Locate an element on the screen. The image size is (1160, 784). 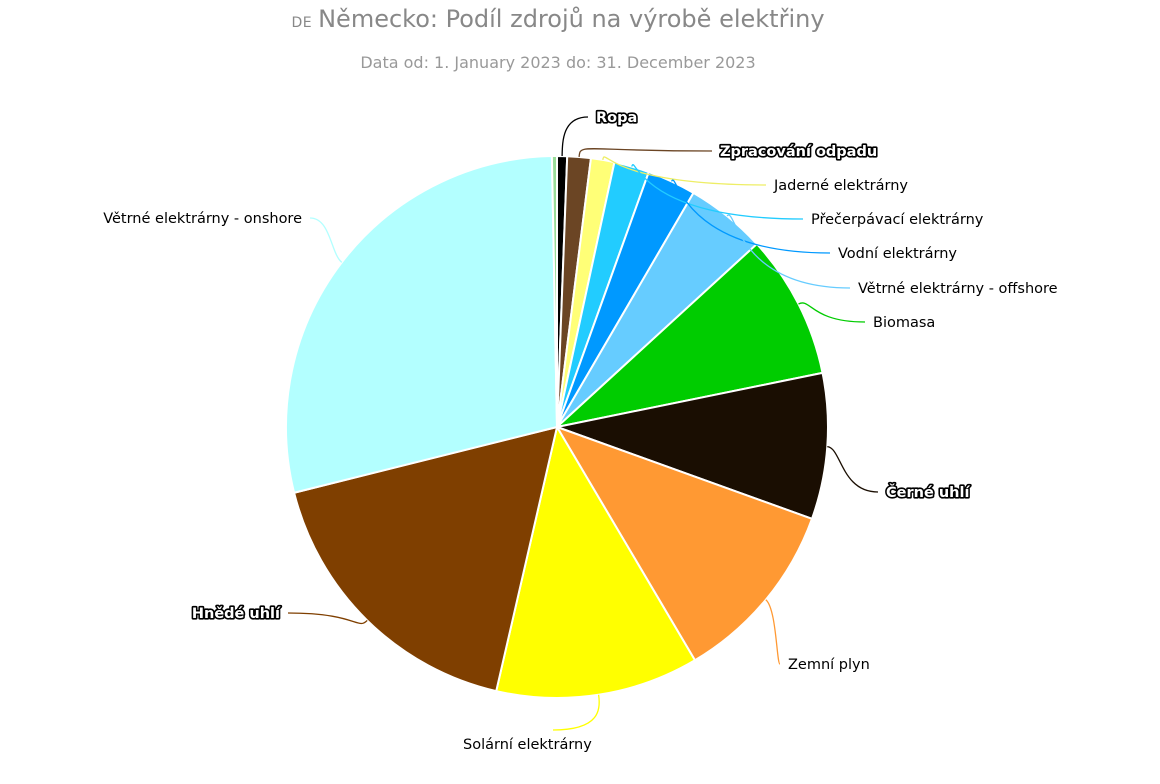
slice-jaderne-elektrarny-label: Jaderné elektrárny is located at coordinates (840, 186).